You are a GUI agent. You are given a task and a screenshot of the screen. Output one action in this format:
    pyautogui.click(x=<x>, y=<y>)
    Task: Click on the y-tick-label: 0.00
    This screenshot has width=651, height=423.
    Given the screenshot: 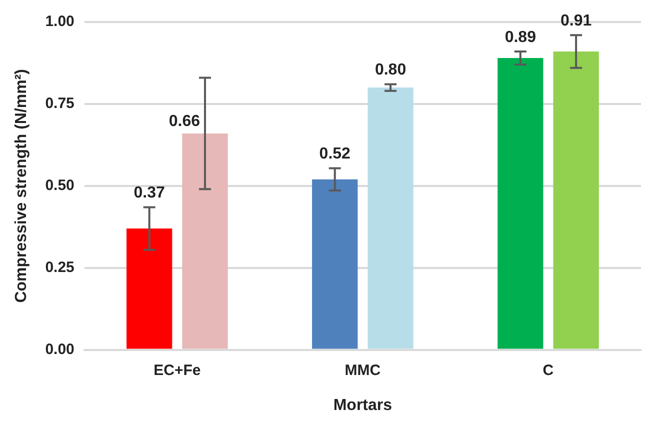 What is the action you would take?
    pyautogui.click(x=59, y=349)
    